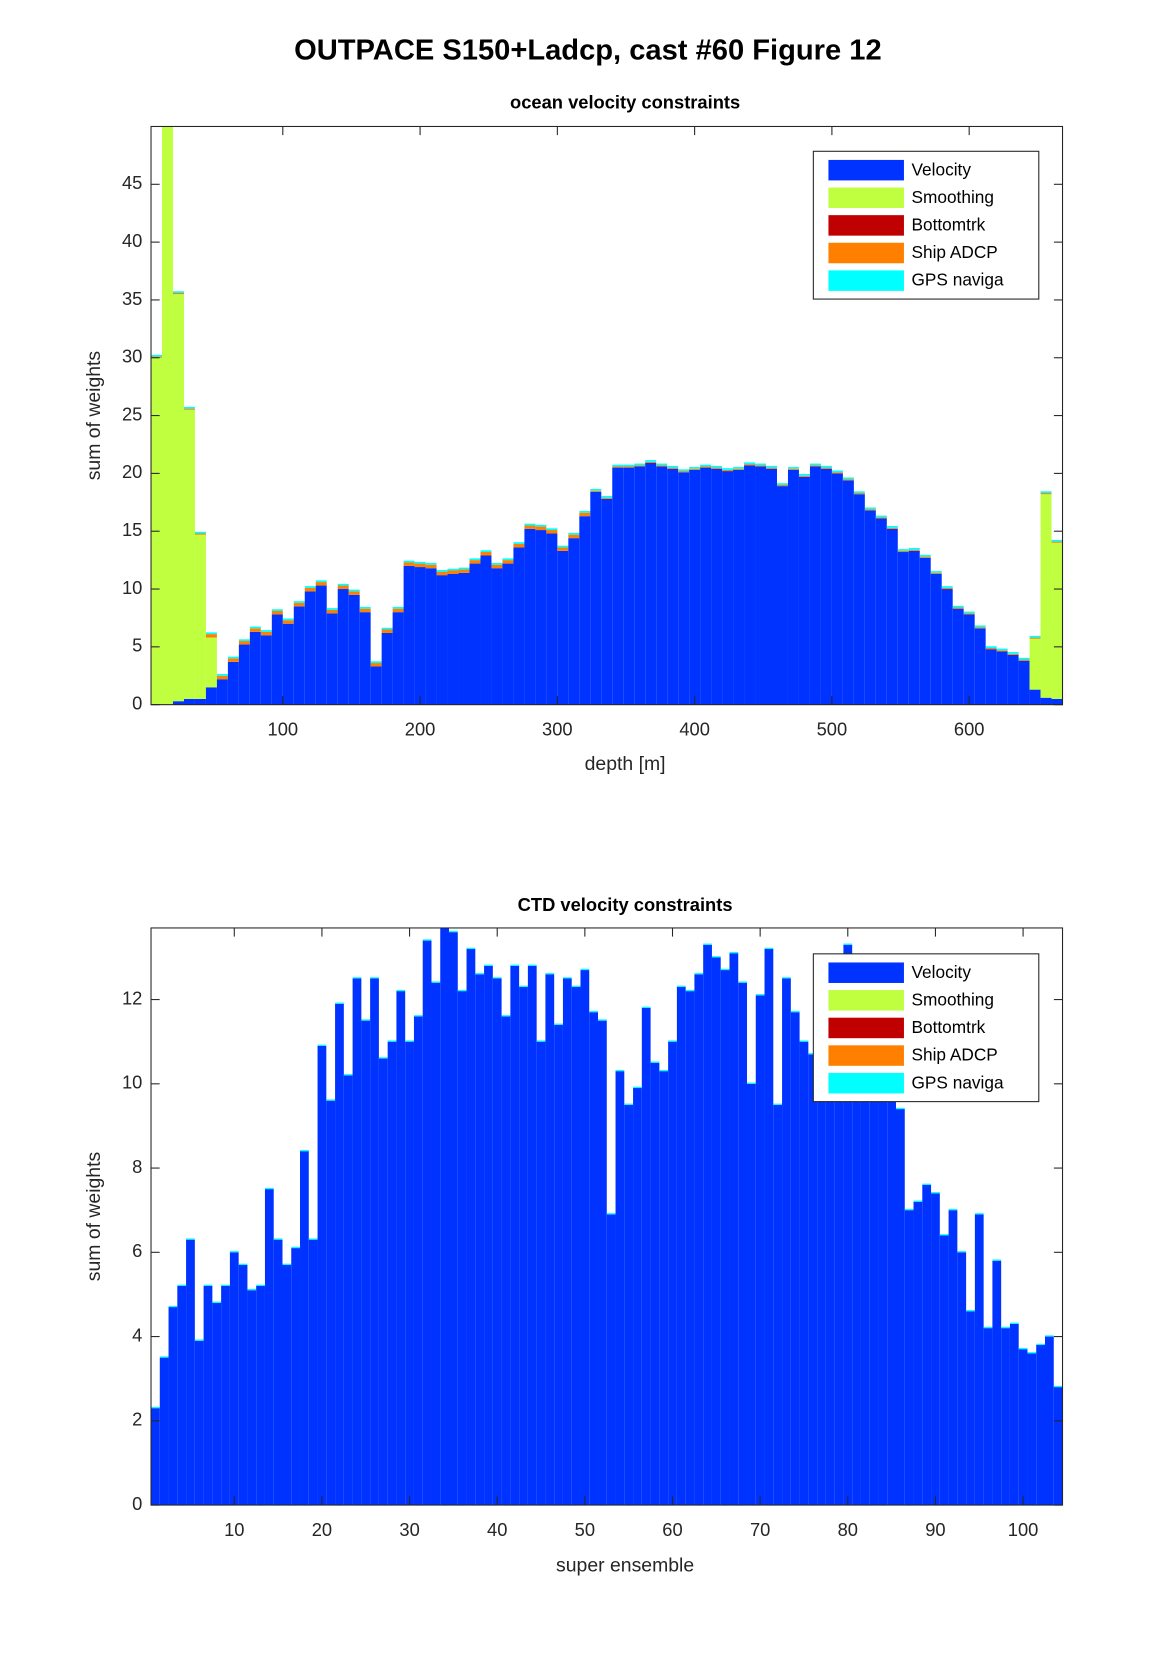 The height and width of the screenshot is (1679, 1165). What do you see at coordinates (137, 1503) in the screenshot?
I see `y-tick-label: 0` at bounding box center [137, 1503].